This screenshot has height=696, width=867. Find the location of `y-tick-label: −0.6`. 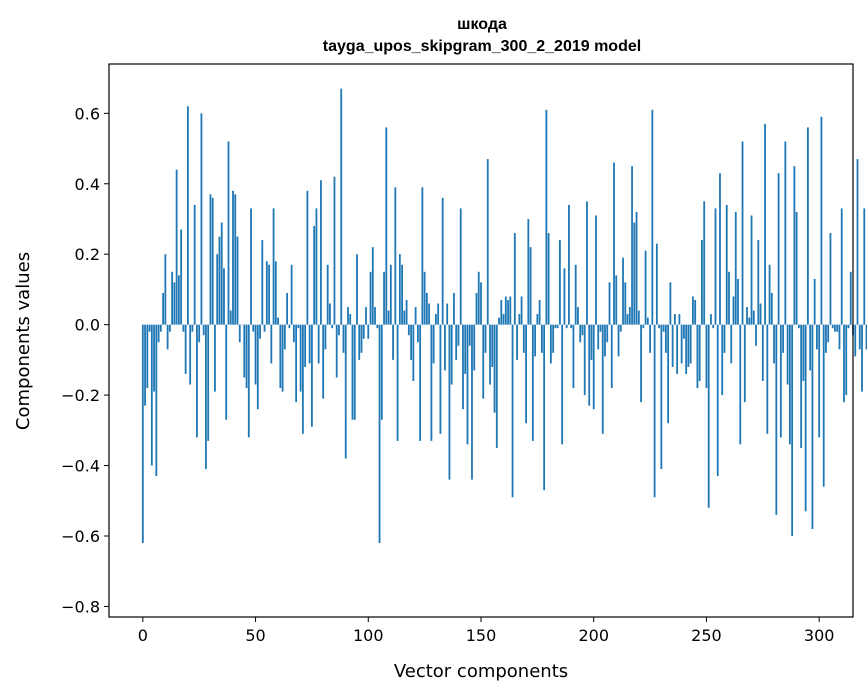

y-tick-label: −0.6 is located at coordinates (80, 536).